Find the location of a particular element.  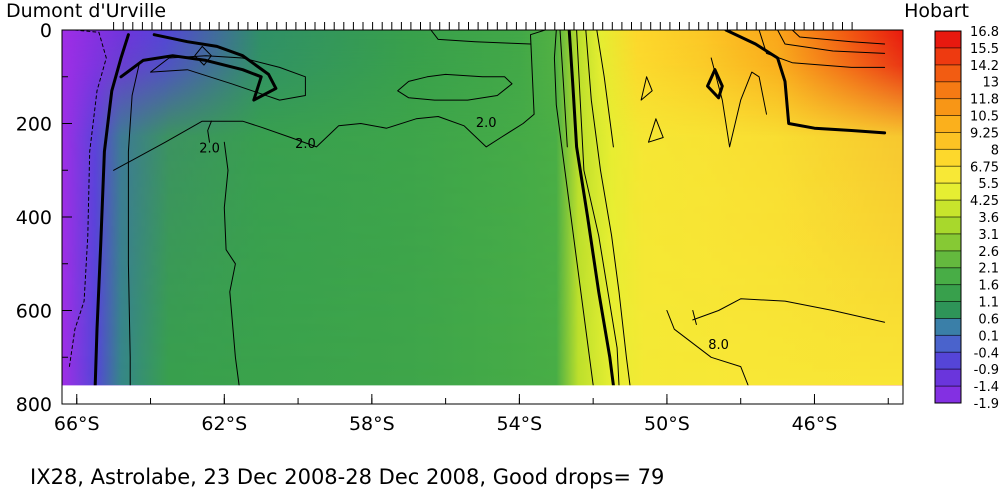

contour-label-3: 8.0 is located at coordinates (718, 345).